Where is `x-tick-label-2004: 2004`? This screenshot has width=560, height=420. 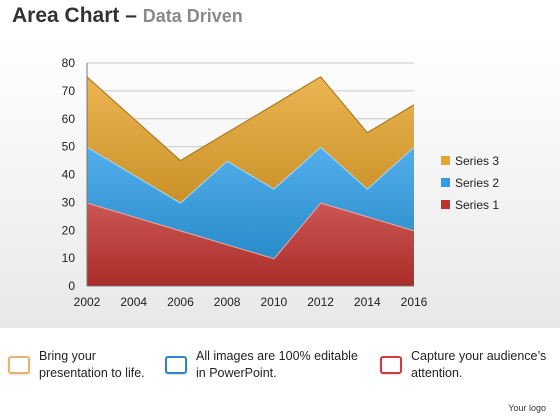 x-tick-label-2004: 2004 is located at coordinates (133, 302).